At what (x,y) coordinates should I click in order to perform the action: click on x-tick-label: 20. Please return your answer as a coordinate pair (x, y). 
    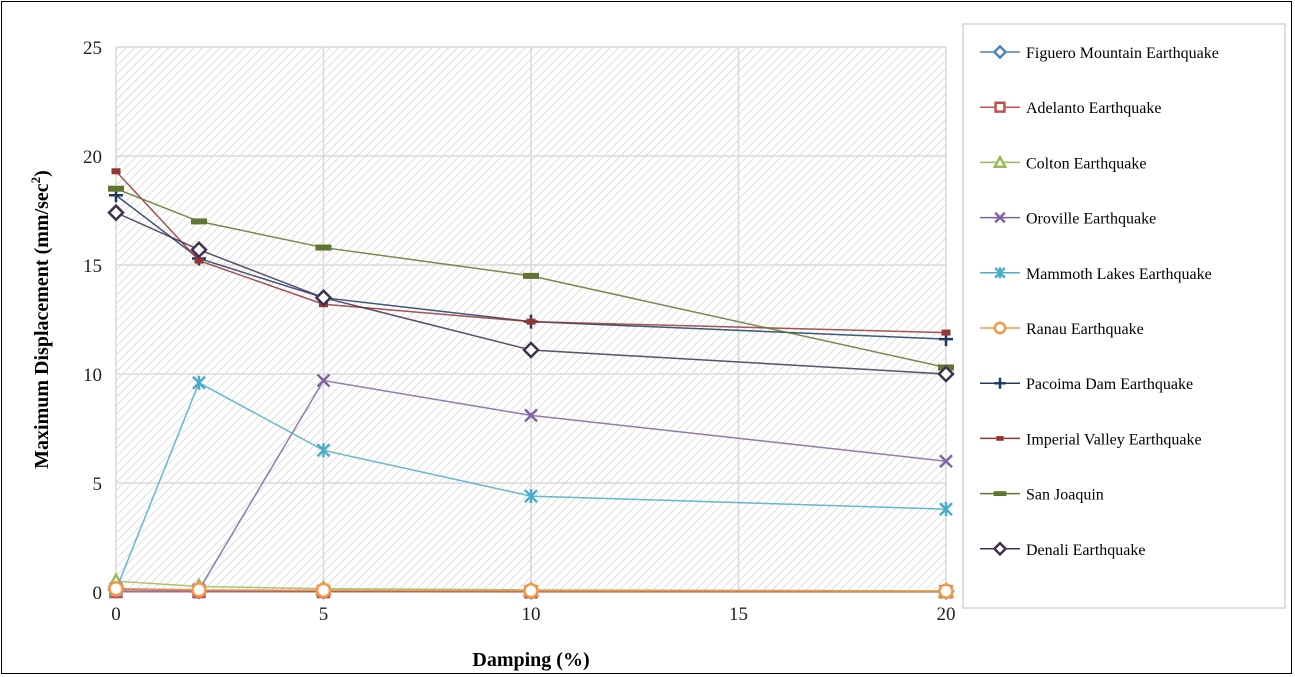
    Looking at the image, I should click on (946, 614).